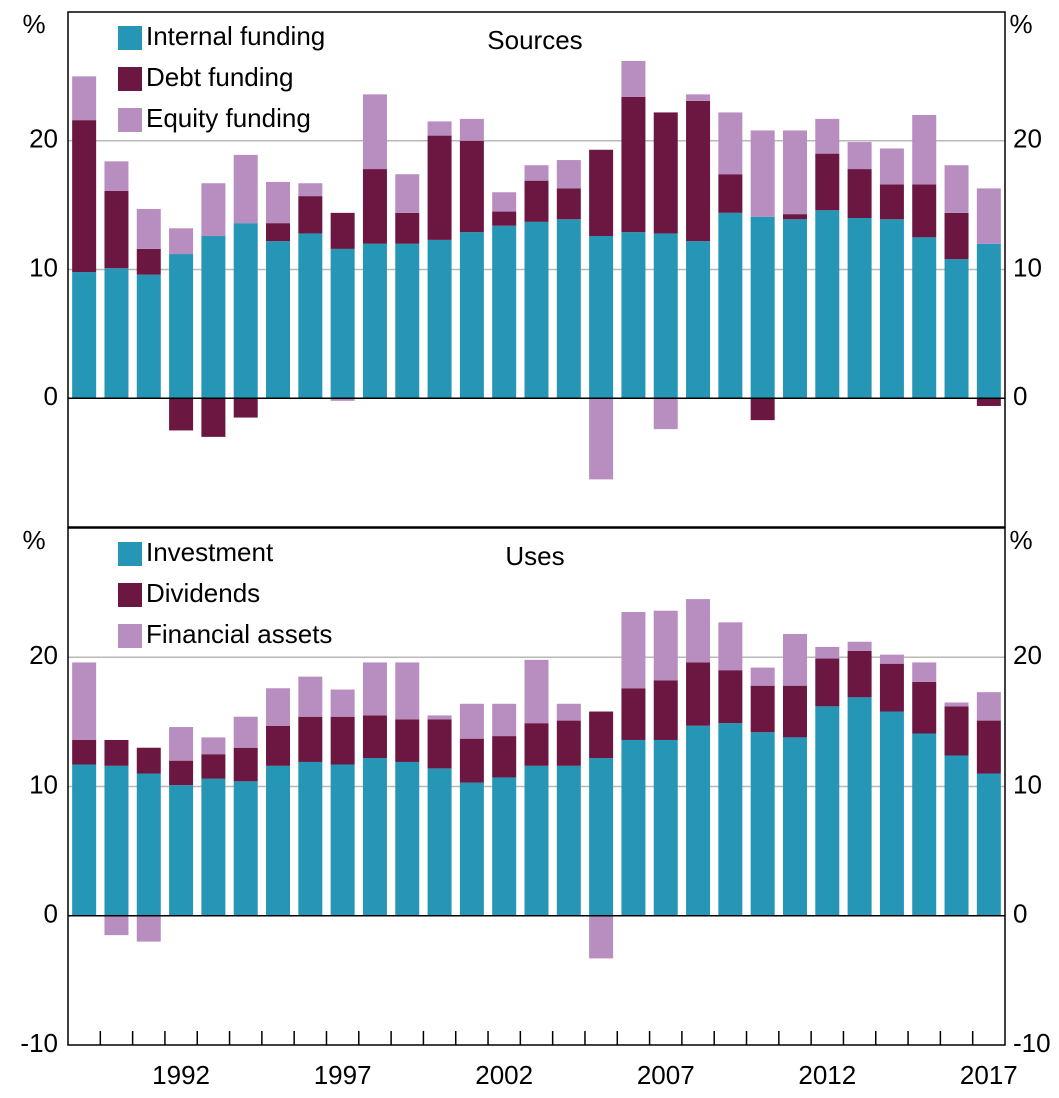 The height and width of the screenshot is (1098, 1059). I want to click on x-tick-label: 2002, so click(504, 1075).